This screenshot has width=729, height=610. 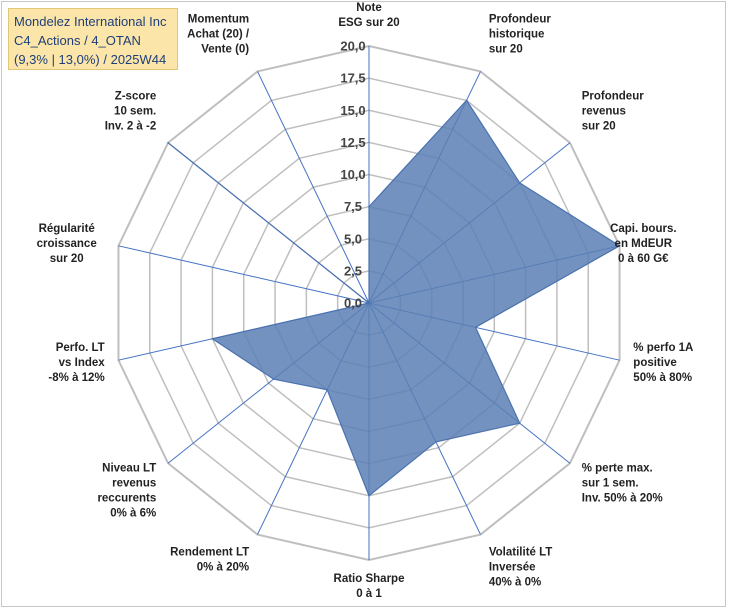 I want to click on tick-label-4: 10,0, so click(x=352, y=174).